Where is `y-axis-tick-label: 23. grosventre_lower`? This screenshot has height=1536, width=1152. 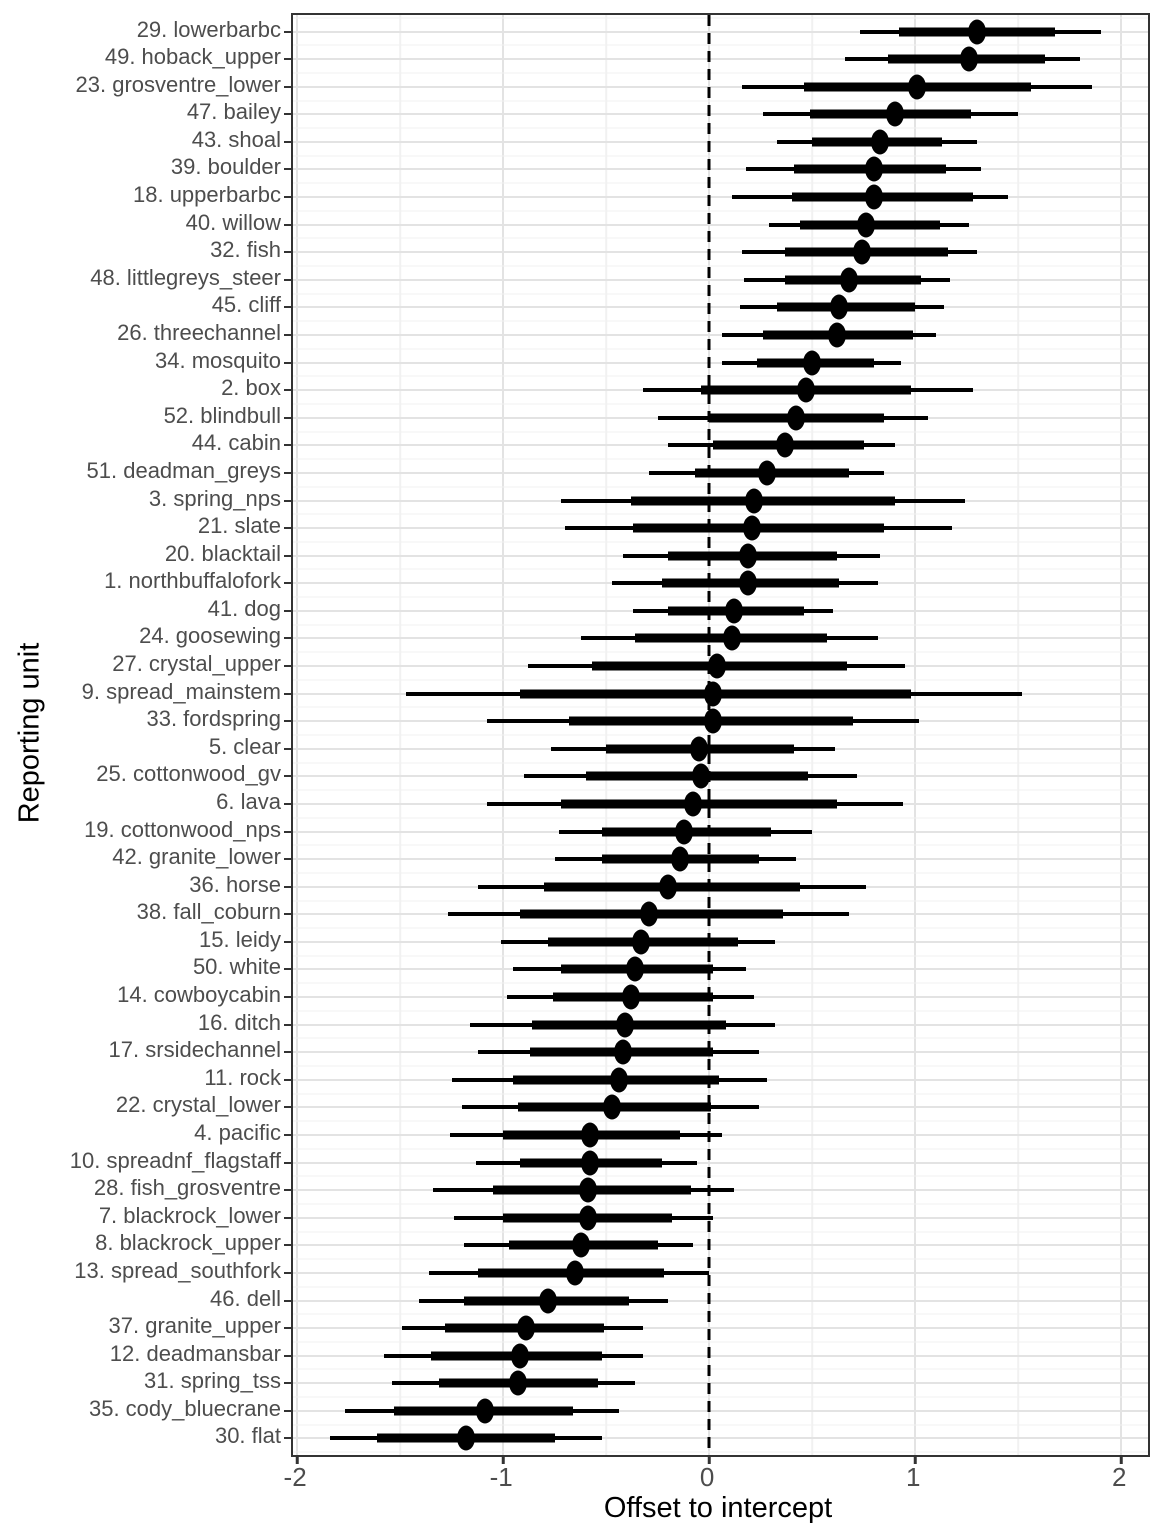 y-axis-tick-label: 23. grosventre_lower is located at coordinates (178, 84).